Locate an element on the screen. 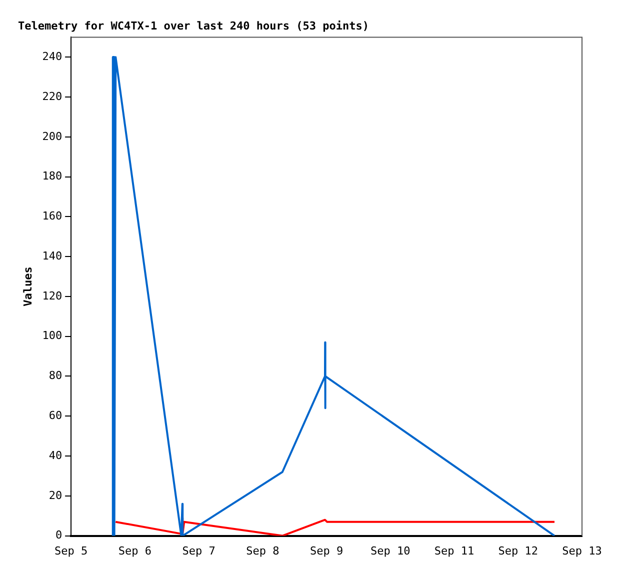 The width and height of the screenshot is (618, 579). y-tick-label: 240 is located at coordinates (52, 57).